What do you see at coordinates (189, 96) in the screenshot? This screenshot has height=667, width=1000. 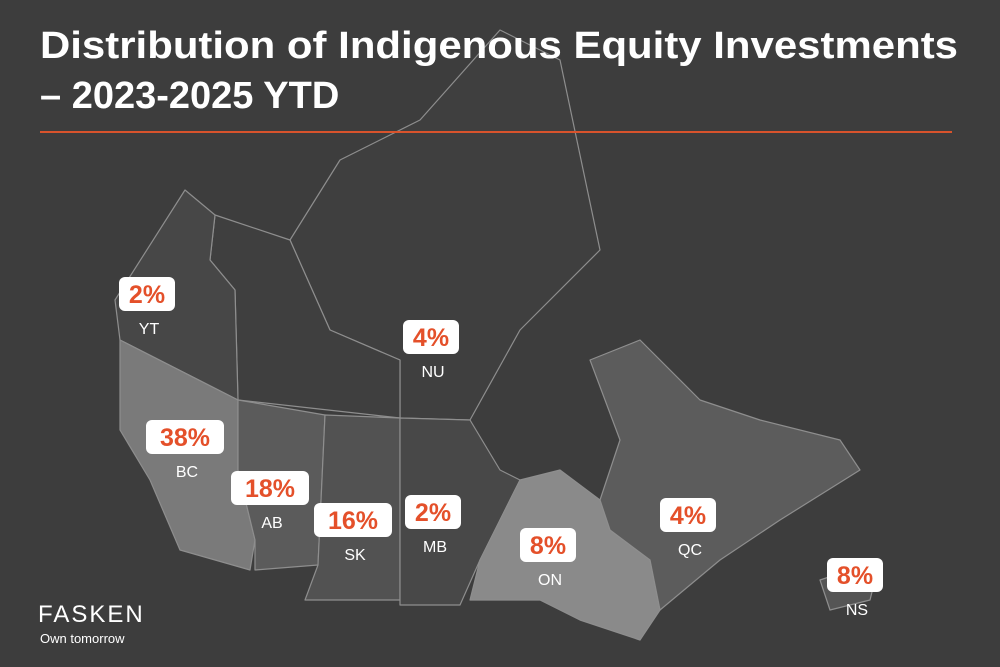 I see `title-line: – 2023-2025 YTD` at bounding box center [189, 96].